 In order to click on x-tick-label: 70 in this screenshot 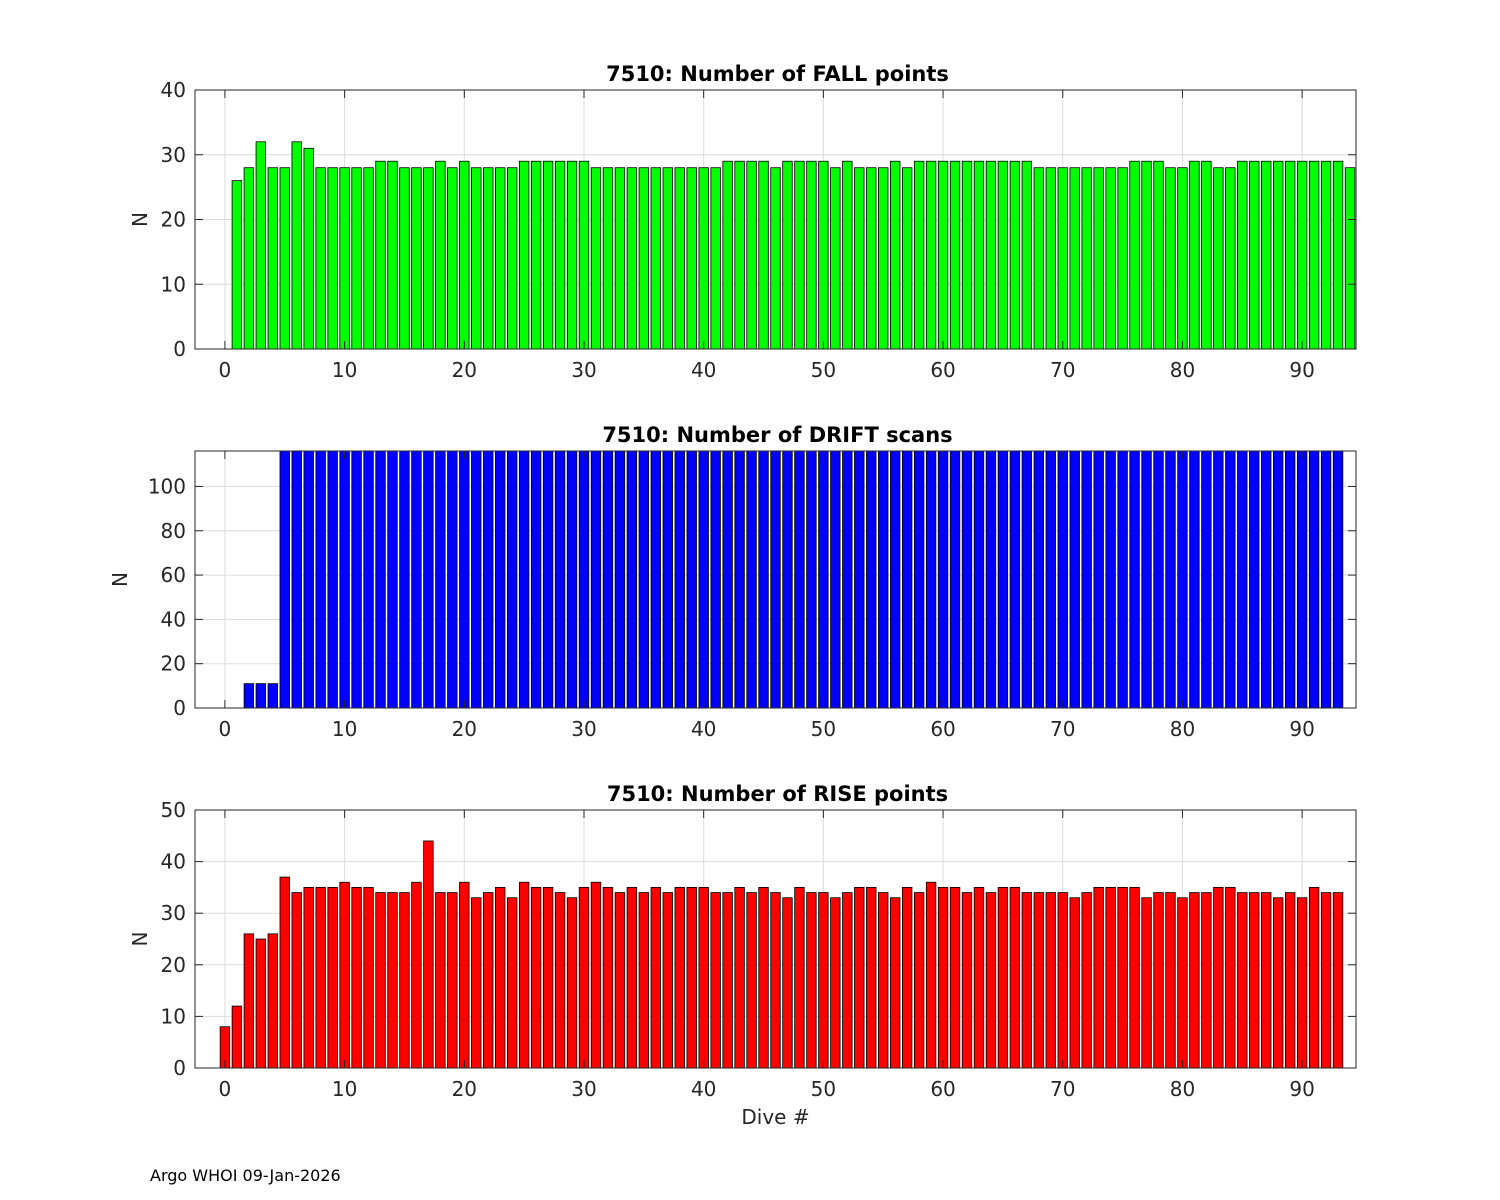, I will do `click(1062, 370)`.